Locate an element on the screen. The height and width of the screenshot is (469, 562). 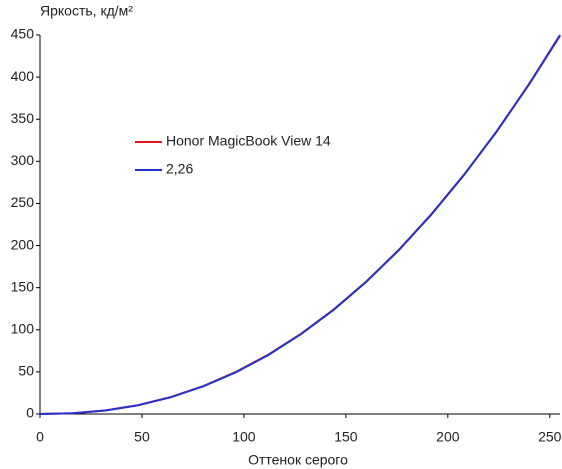
y-tick-label: 250 is located at coordinates (23, 202).